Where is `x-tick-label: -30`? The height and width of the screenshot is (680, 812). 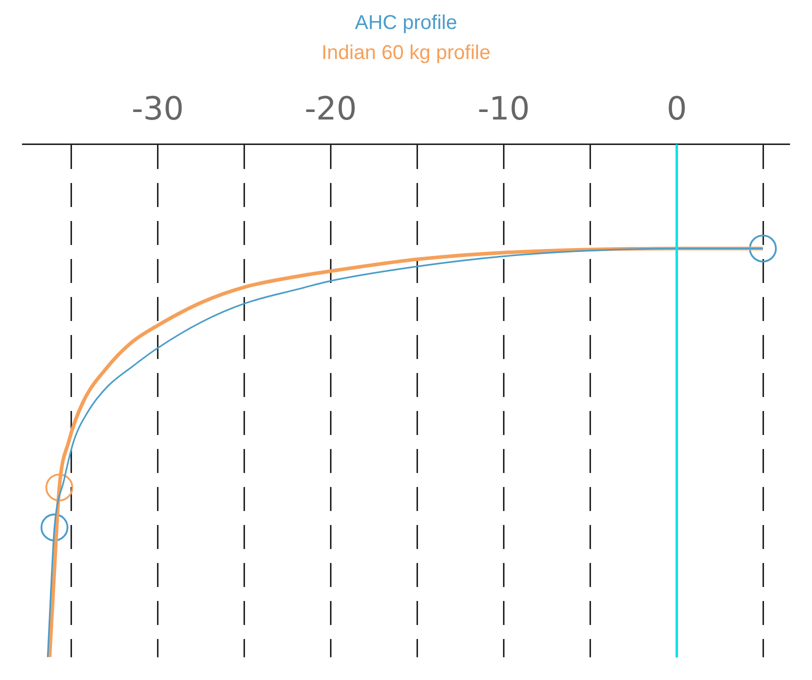
x-tick-label: -30 is located at coordinates (158, 109).